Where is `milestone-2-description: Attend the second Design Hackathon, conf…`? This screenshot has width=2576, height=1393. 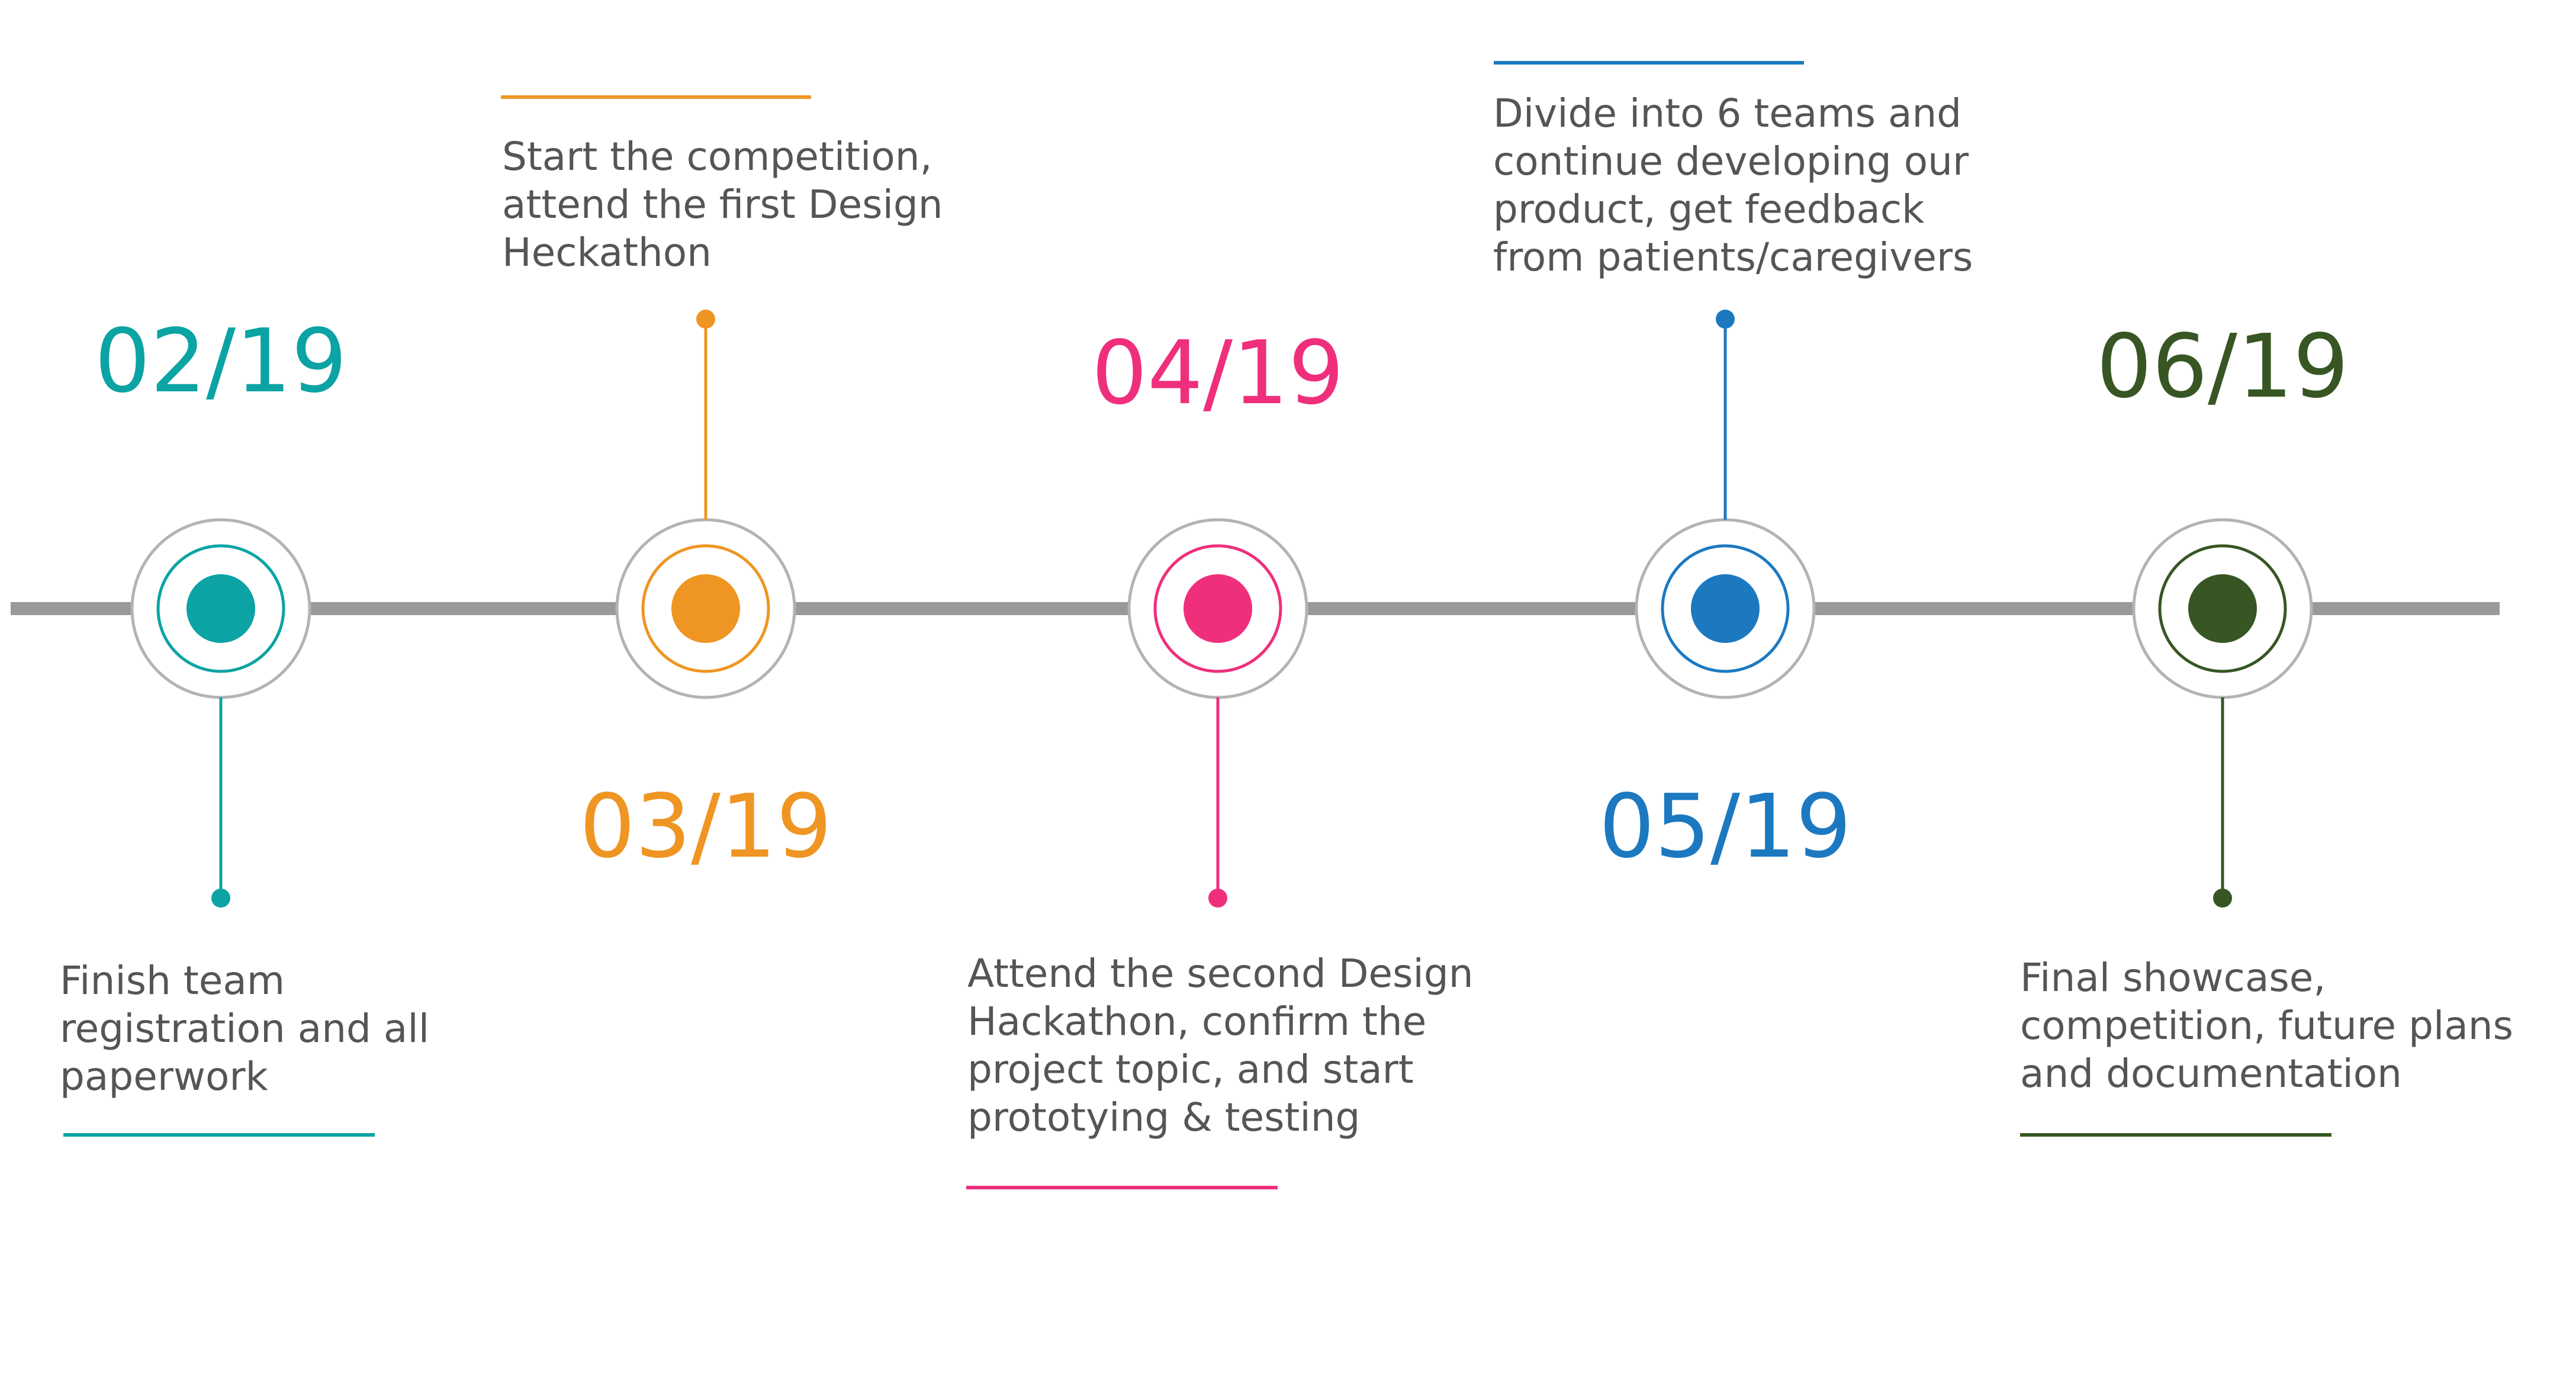 milestone-2-description: Attend the second Design Hackathon, conf… is located at coordinates (1220, 1045).